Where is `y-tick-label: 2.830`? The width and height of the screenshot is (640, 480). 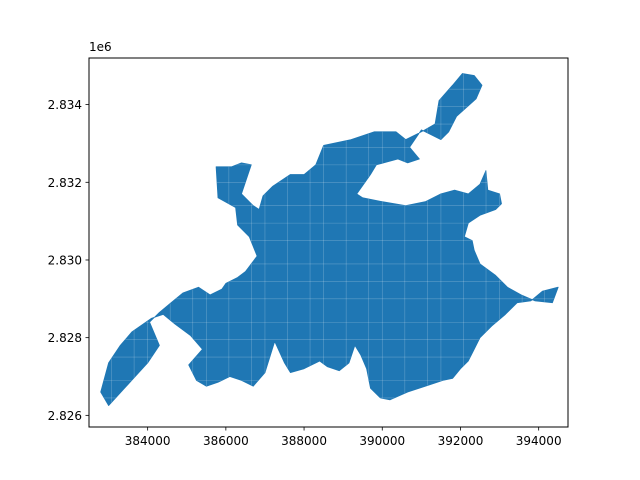 y-tick-label: 2.830 is located at coordinates (65, 260).